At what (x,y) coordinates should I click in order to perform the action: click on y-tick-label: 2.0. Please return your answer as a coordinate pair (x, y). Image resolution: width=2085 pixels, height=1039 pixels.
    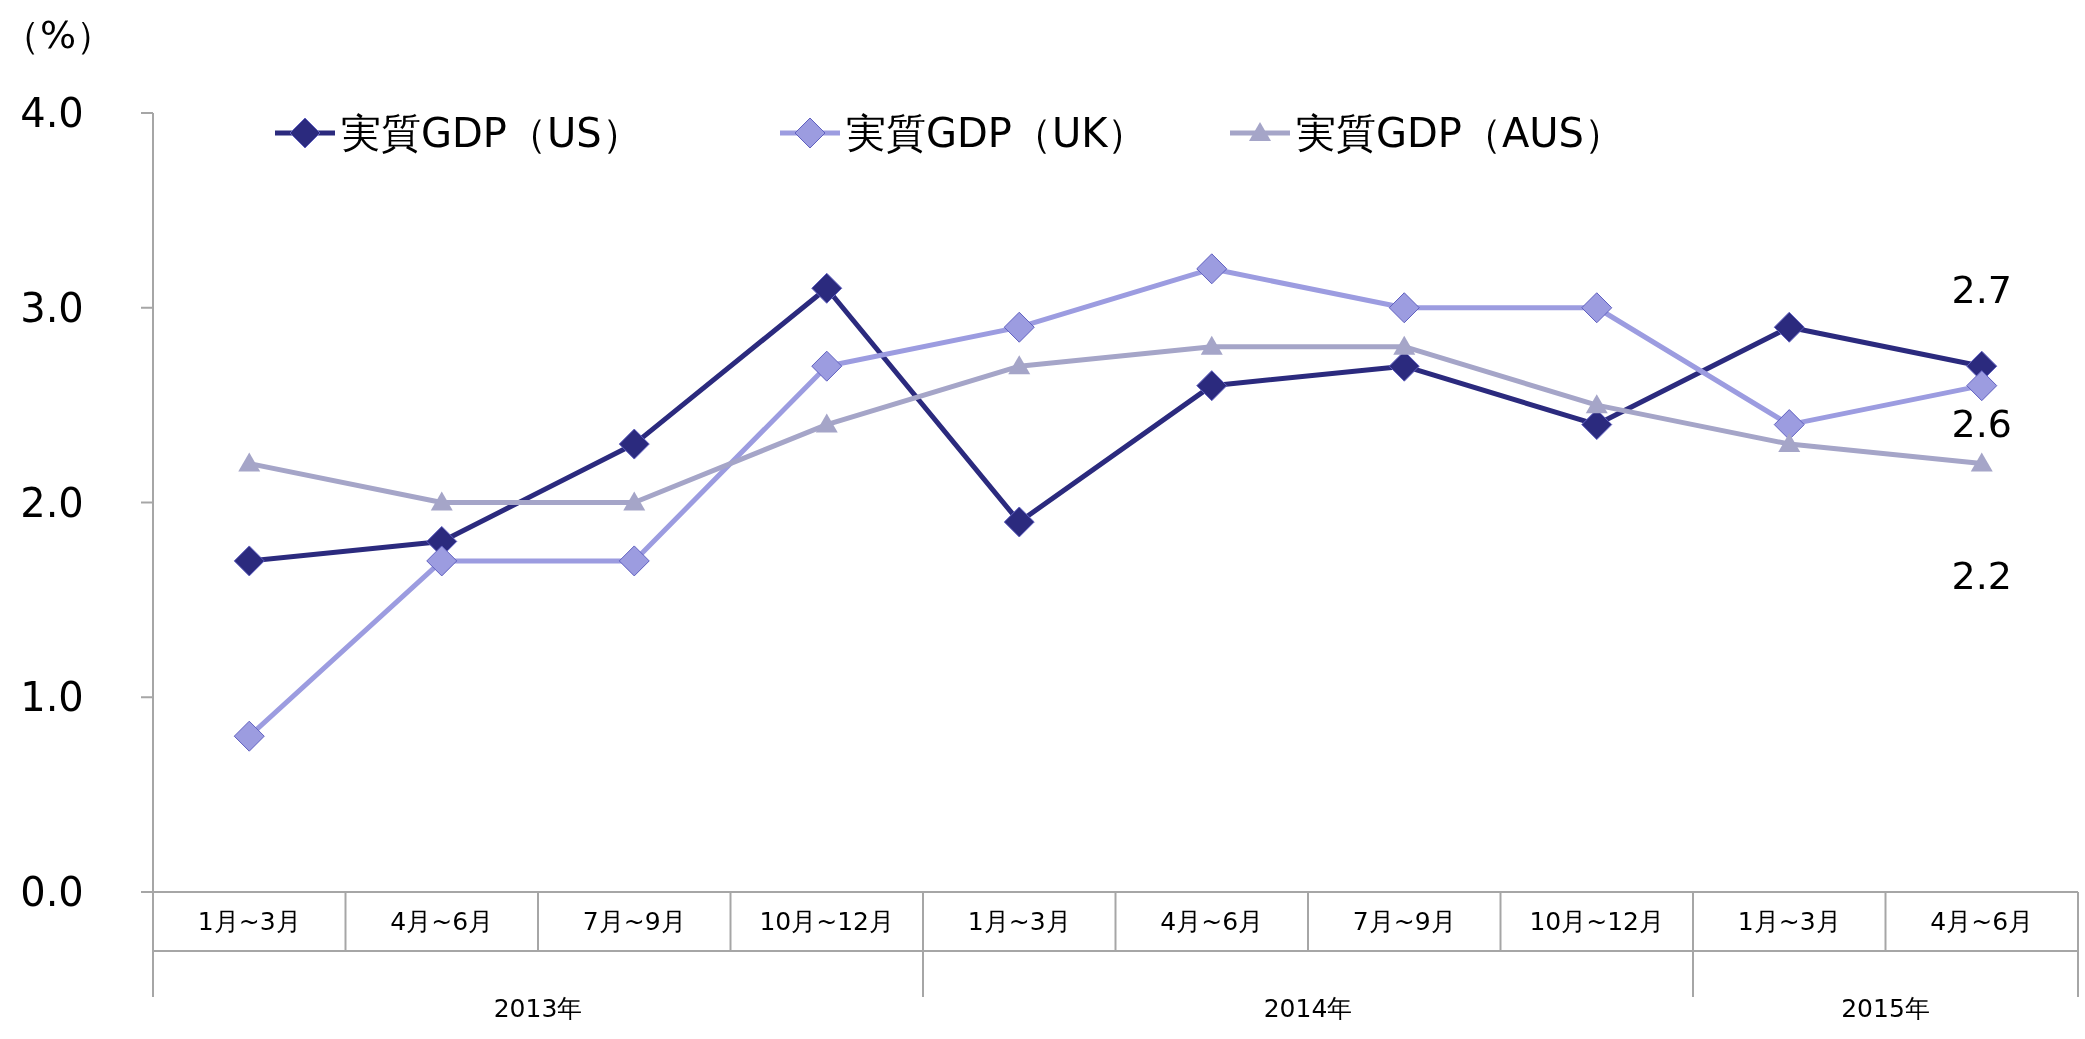
    Looking at the image, I should click on (52, 502).